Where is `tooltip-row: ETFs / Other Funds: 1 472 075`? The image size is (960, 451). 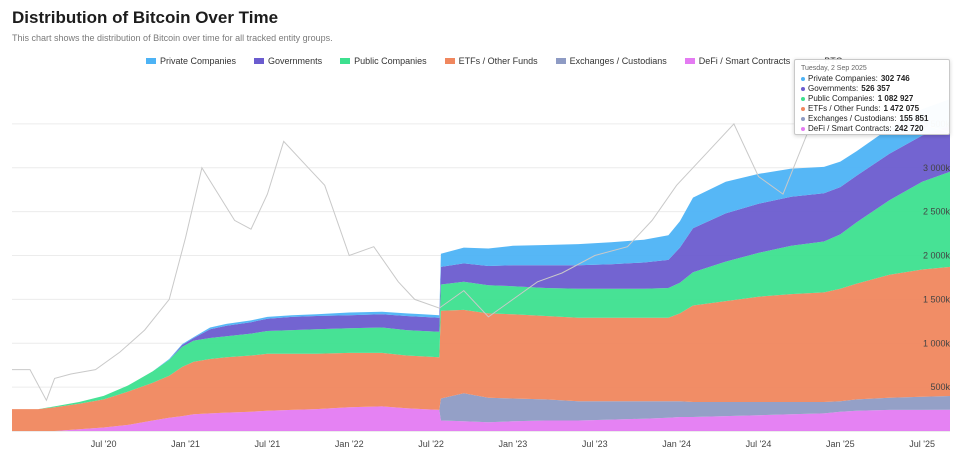
tooltip-row: ETFs / Other Funds: 1 472 075 is located at coordinates (872, 109).